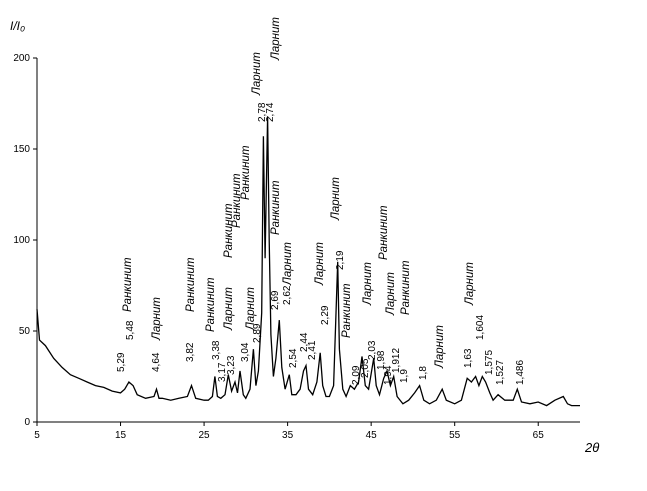  What do you see at coordinates (388, 375) in the screenshot?
I see `peak-label: 1,94` at bounding box center [388, 375].